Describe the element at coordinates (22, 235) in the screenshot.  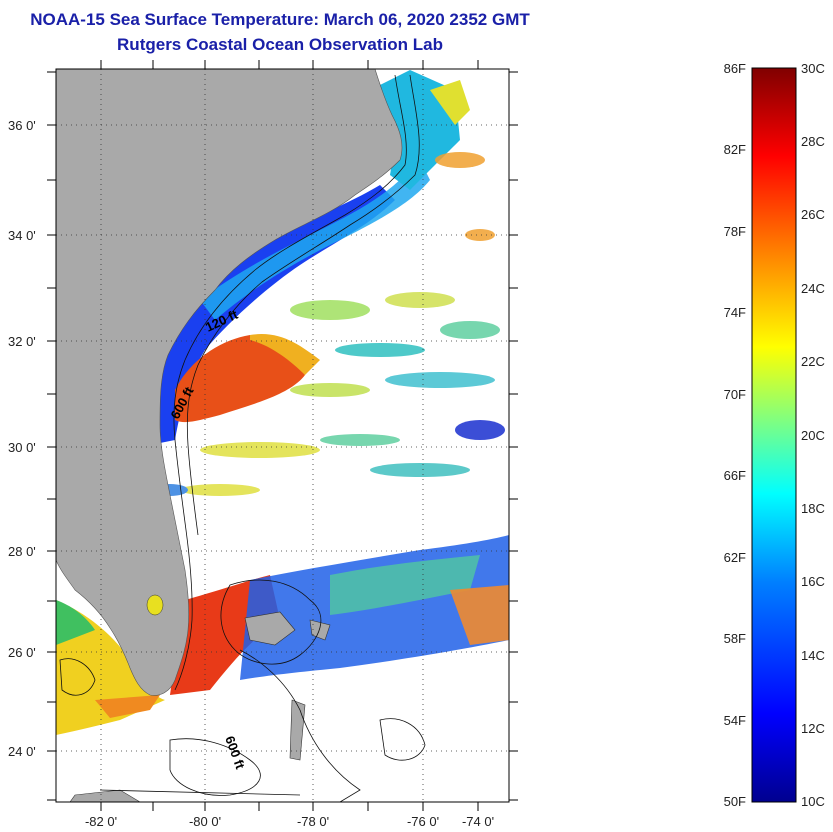
I see `lat-label: 34 0'` at that location.